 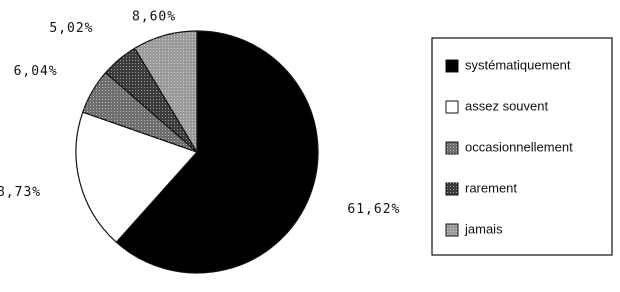 I want to click on pie-slice, so click(x=137, y=177).